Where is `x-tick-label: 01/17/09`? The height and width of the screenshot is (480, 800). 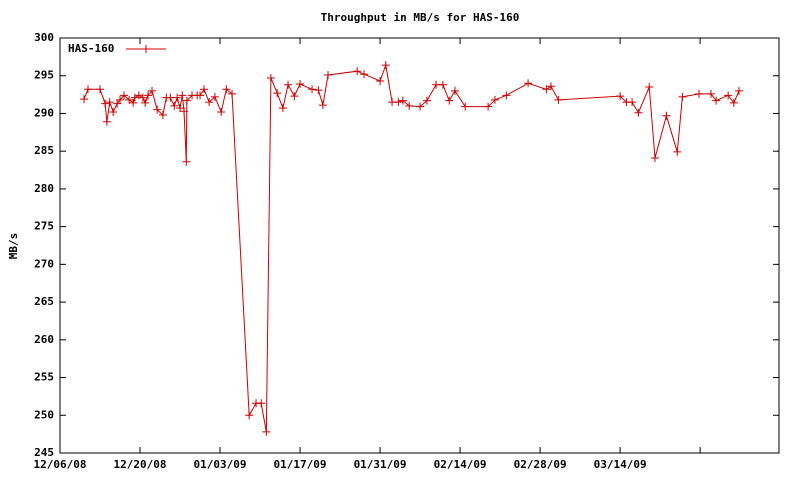 x-tick-label: 01/17/09 is located at coordinates (300, 464).